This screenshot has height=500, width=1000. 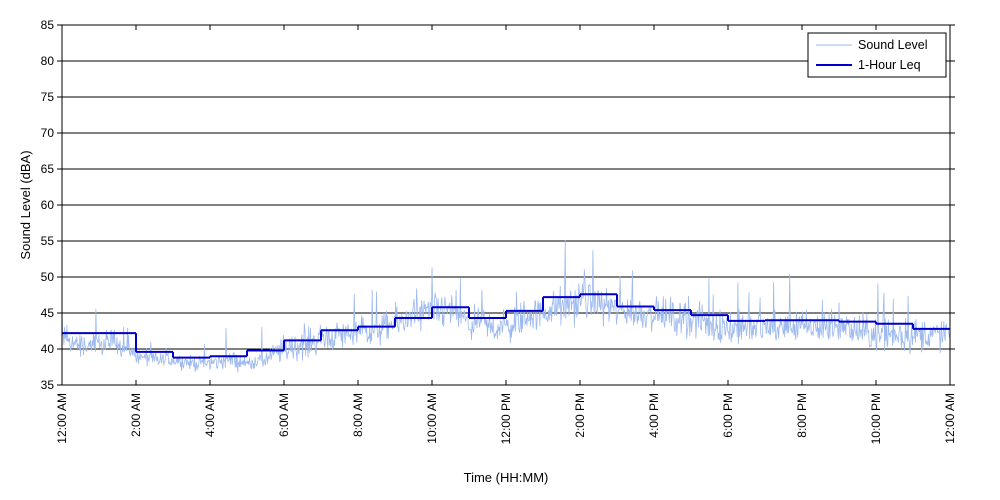 What do you see at coordinates (48, 61) in the screenshot?
I see `y-tick-label: 80` at bounding box center [48, 61].